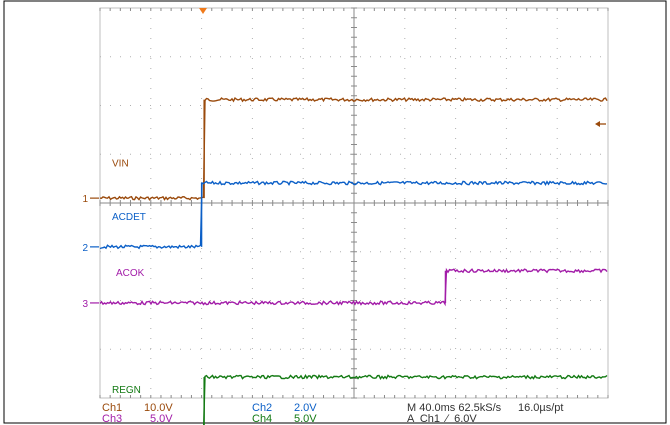 This screenshot has height=425, width=670. Describe the element at coordinates (85, 304) in the screenshot. I see `channel-marker-3: 3` at that location.